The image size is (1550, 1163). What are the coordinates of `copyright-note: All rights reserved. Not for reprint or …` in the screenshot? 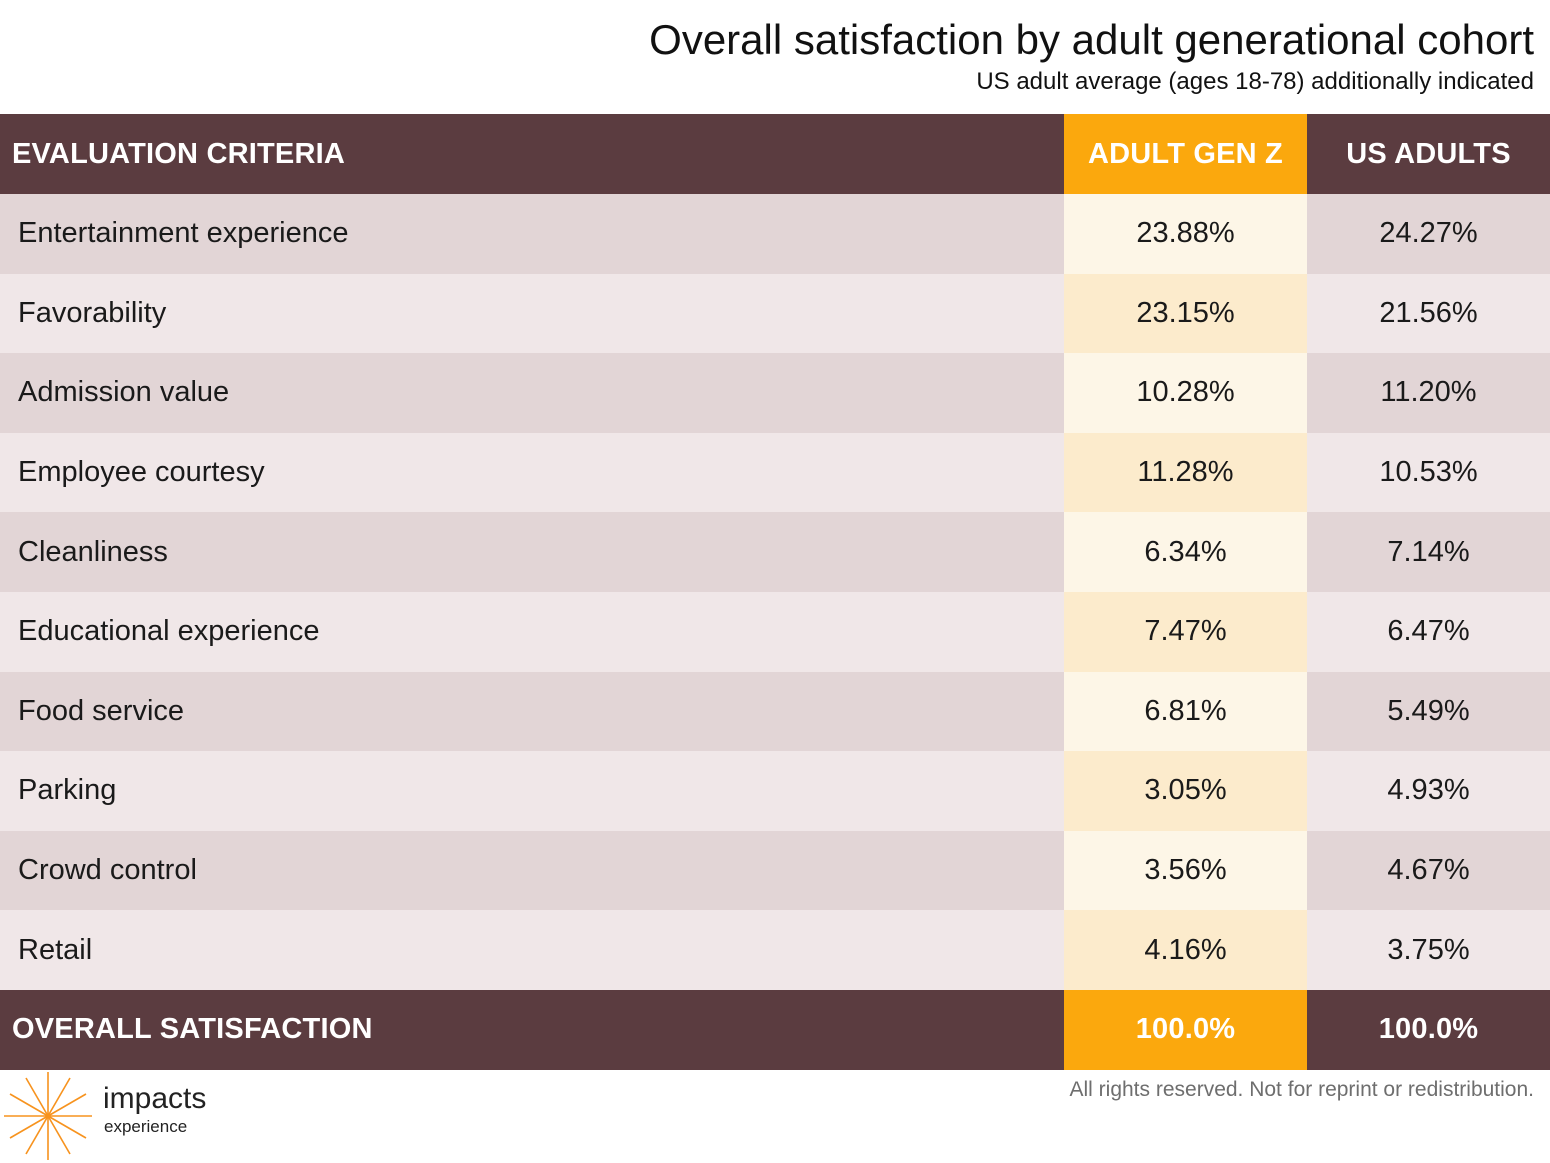 It's located at (1301, 1089).